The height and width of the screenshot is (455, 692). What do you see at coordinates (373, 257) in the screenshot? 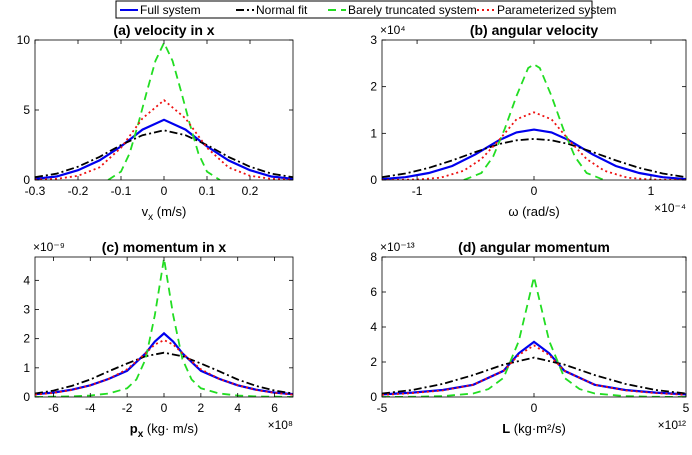
I see `y-tick-label: 8` at bounding box center [373, 257].